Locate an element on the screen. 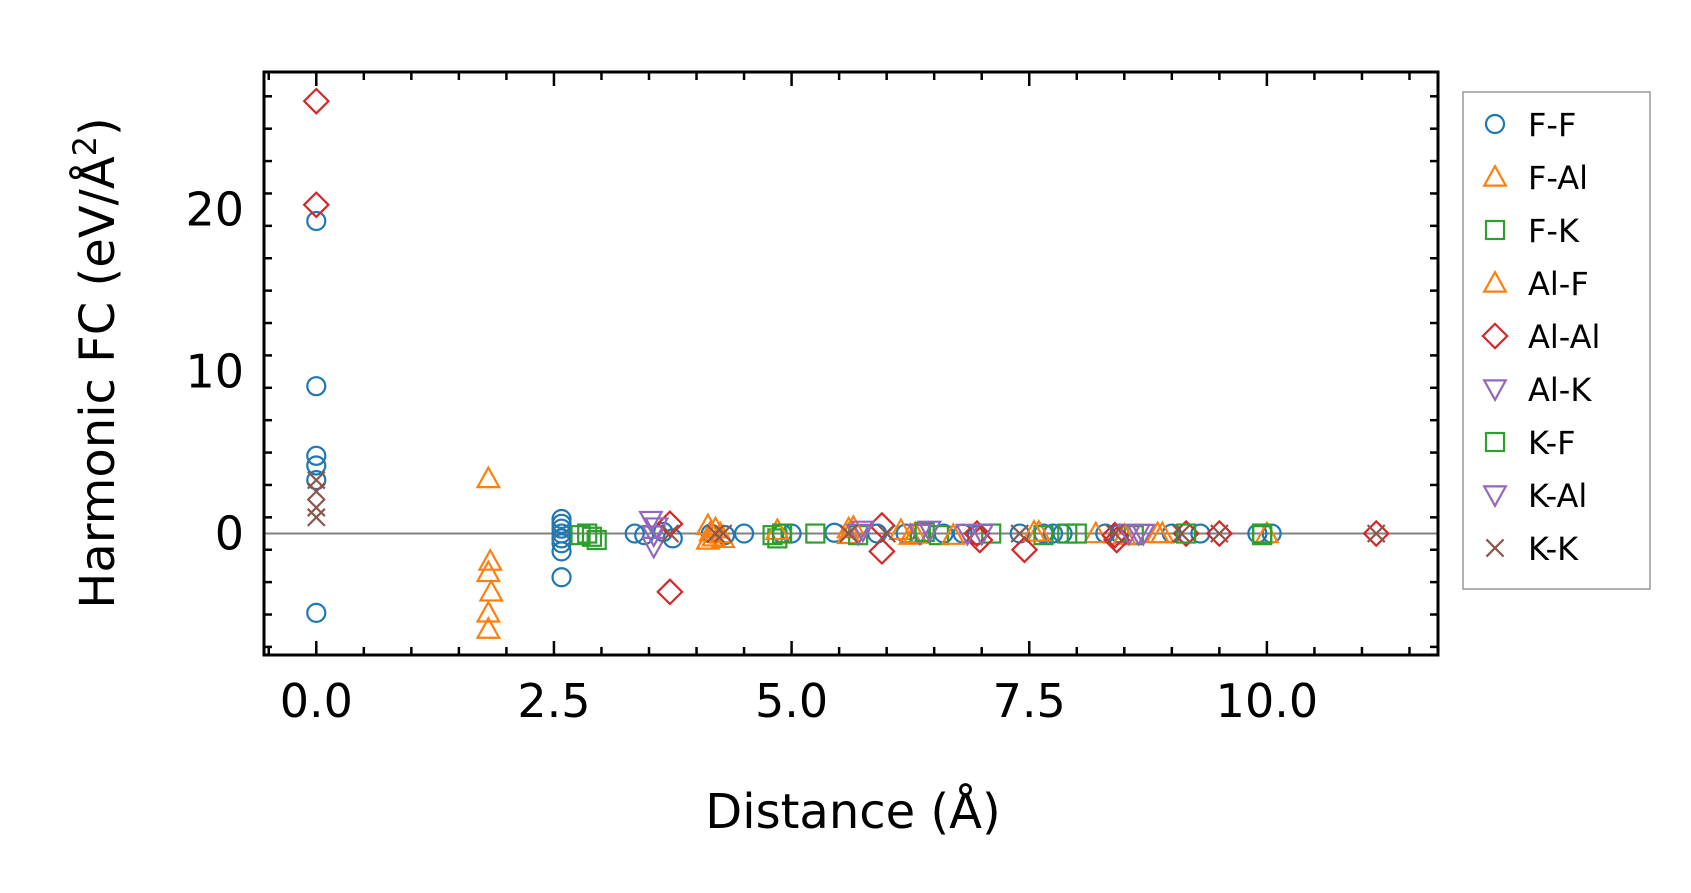  y-tick-label: 20 is located at coordinates (214, 210).